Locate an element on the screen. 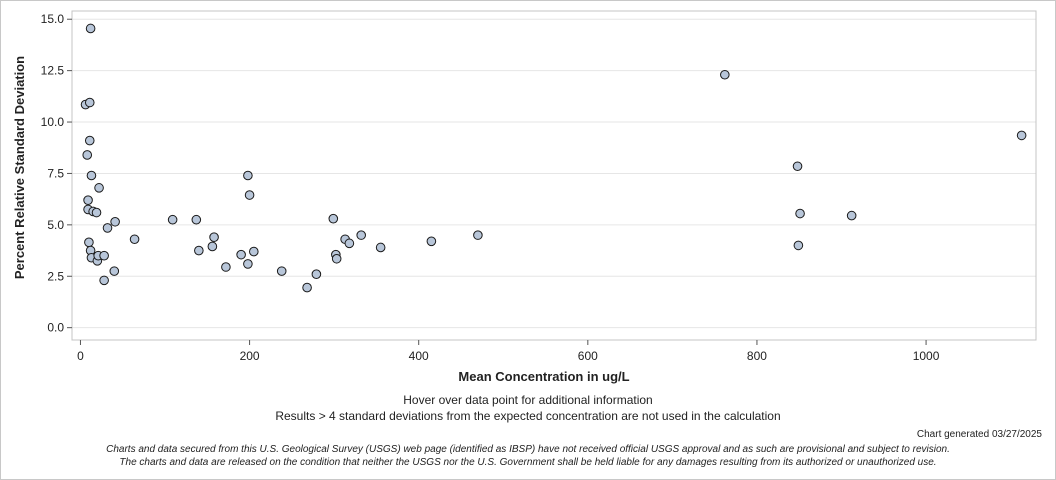 Image resolution: width=1056 pixels, height=480 pixels. y-tick-label: 15.0 is located at coordinates (53, 19).